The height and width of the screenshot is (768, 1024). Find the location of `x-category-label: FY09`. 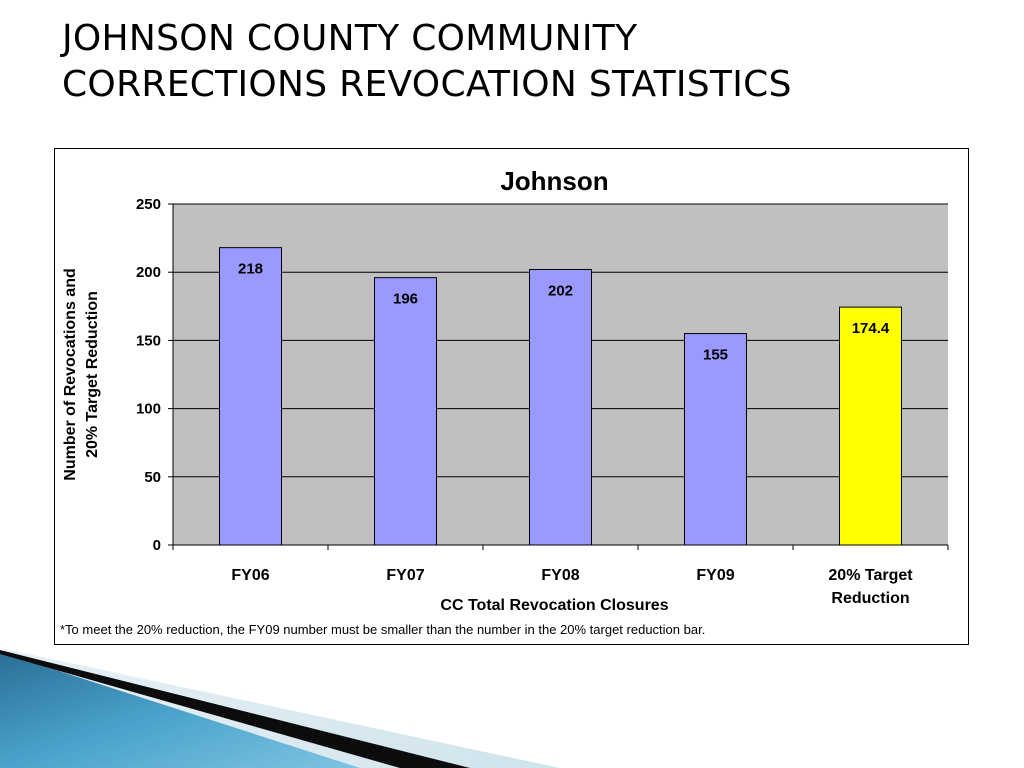

x-category-label: FY09 is located at coordinates (715, 575).